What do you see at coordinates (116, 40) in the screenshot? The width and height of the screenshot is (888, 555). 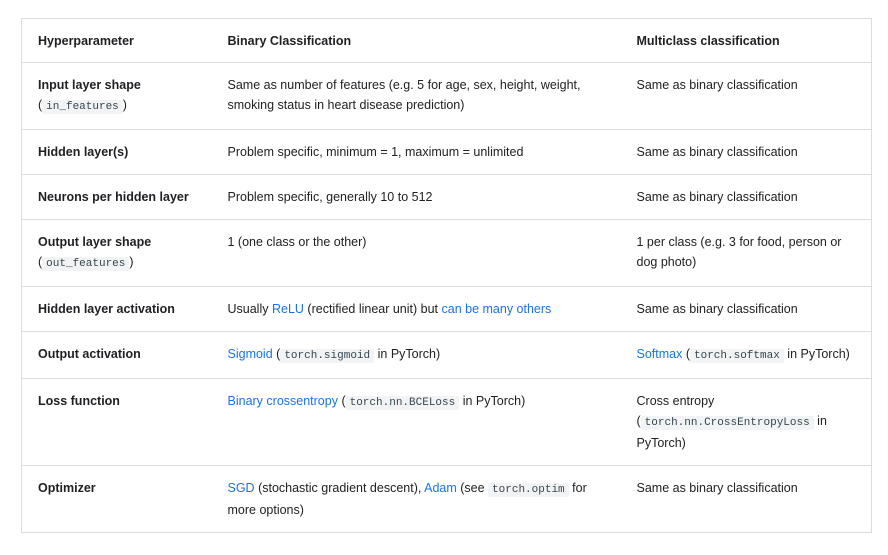 I see `header-hyperparameter: Hyperparameter` at bounding box center [116, 40].